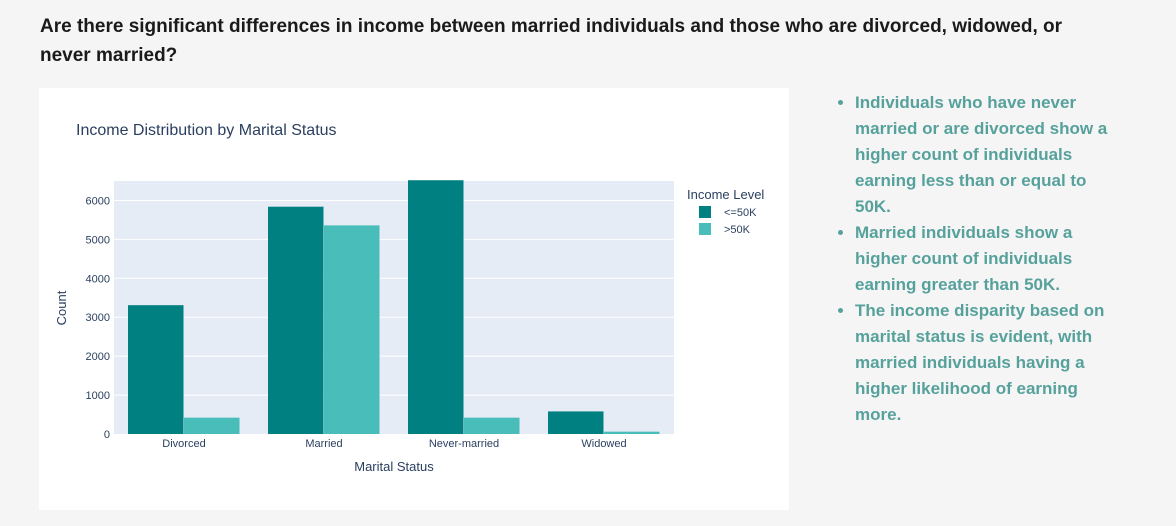 The image size is (1176, 526). What do you see at coordinates (352, 329) in the screenshot?
I see `bar-married-gt50k` at bounding box center [352, 329].